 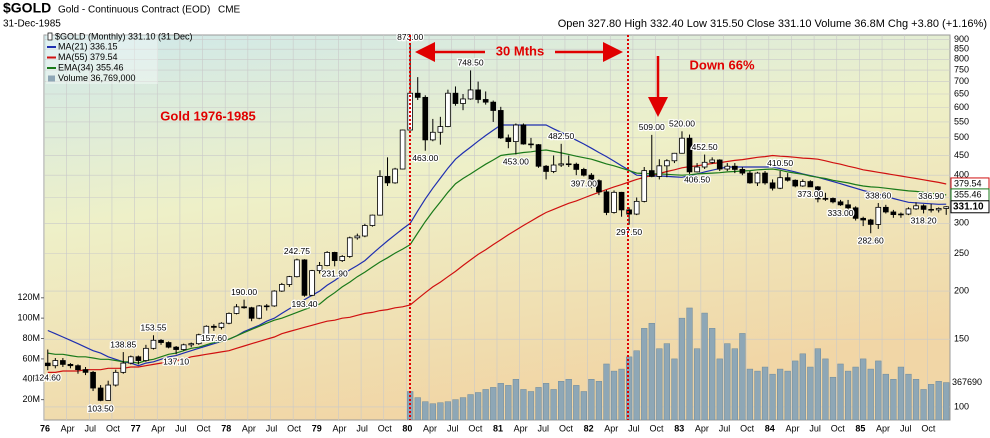 I want to click on low-label: 193.40, so click(x=304, y=304).